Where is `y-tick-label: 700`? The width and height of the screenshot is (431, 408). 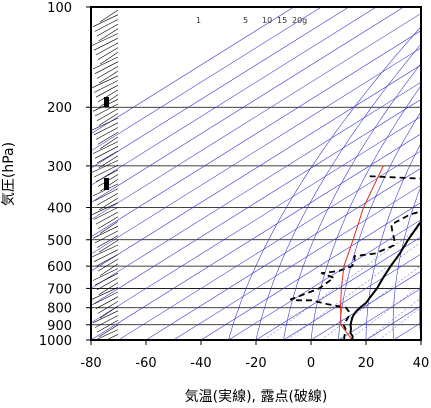
y-tick-label: 700 is located at coordinates (59, 289).